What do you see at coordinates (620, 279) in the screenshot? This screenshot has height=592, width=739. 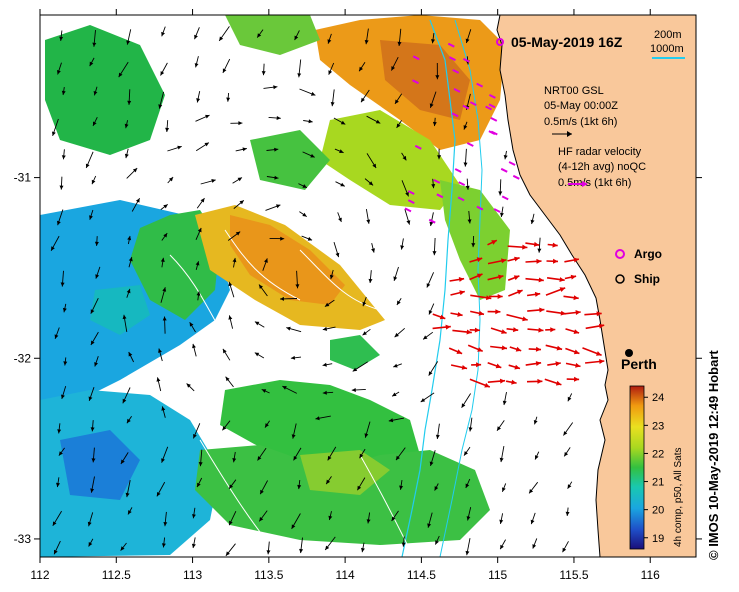 I see `ship-legend-icon` at bounding box center [620, 279].